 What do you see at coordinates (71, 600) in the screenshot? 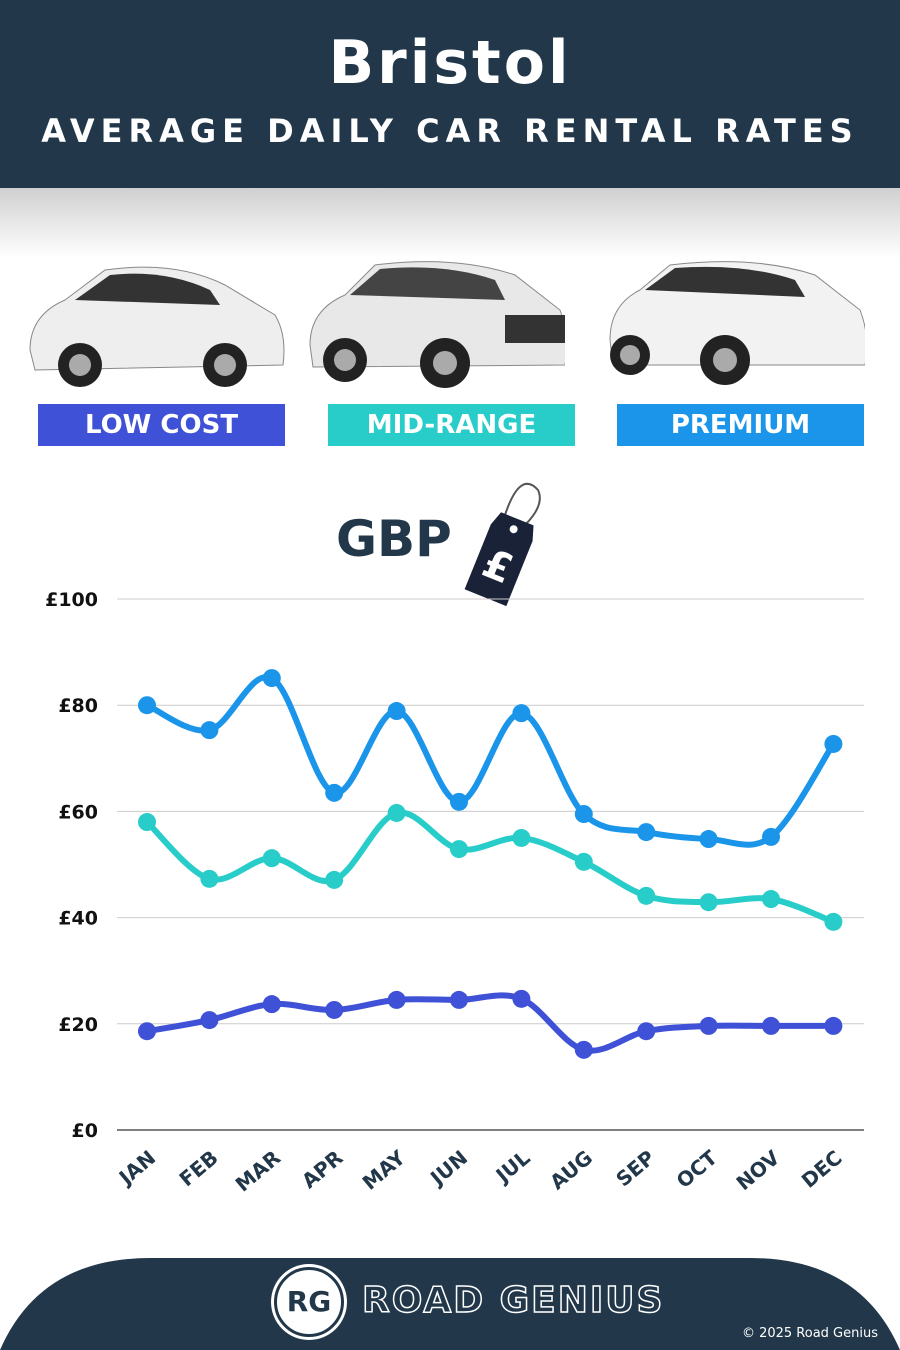
I see `y-tick-label: £100` at bounding box center [71, 600].